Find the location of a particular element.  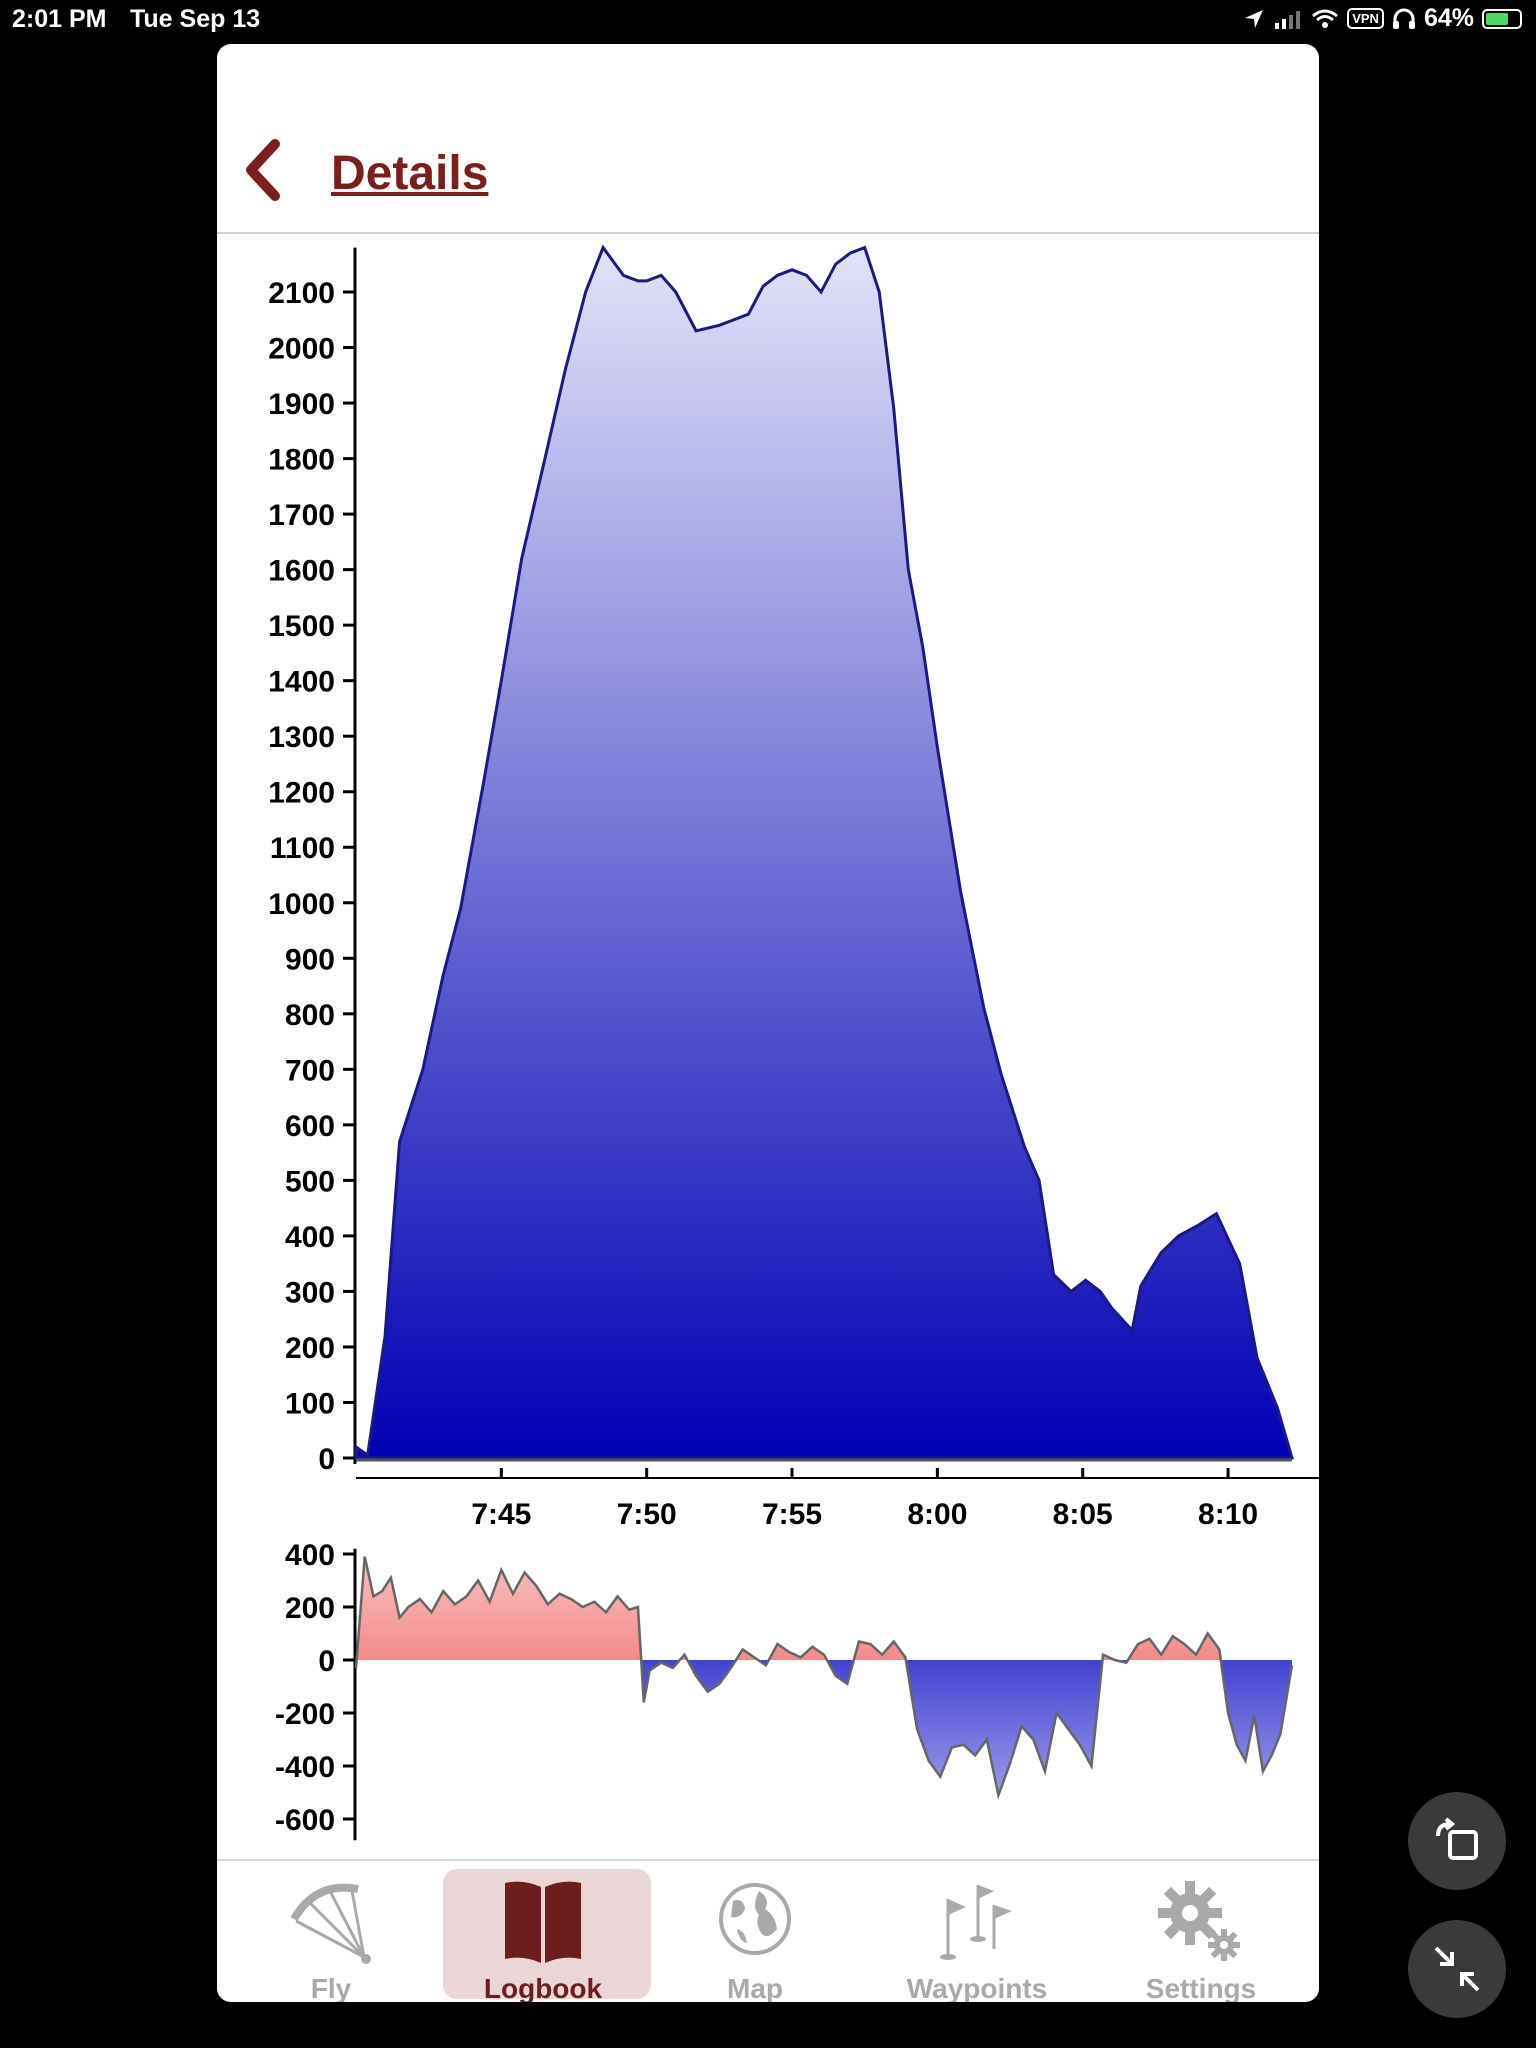

cellular-signal-icon is located at coordinates (1288, 19).